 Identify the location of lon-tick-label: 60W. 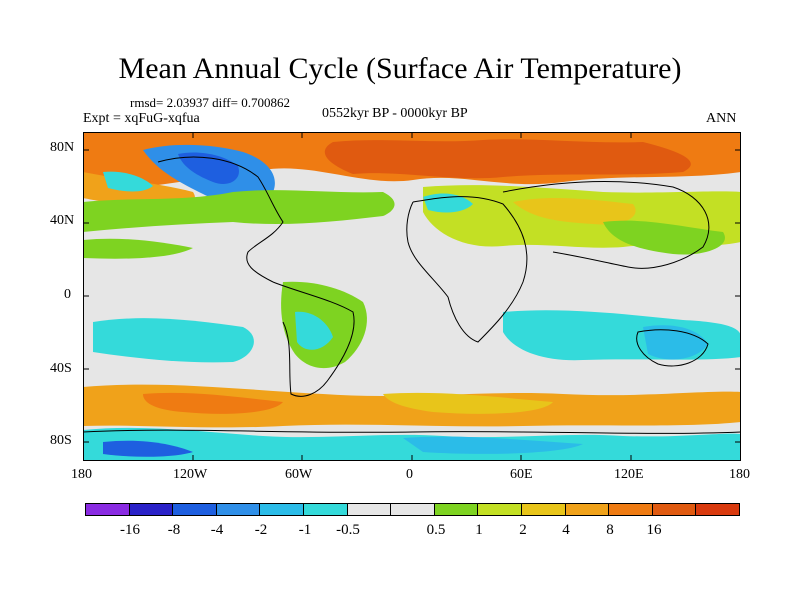
(299, 474).